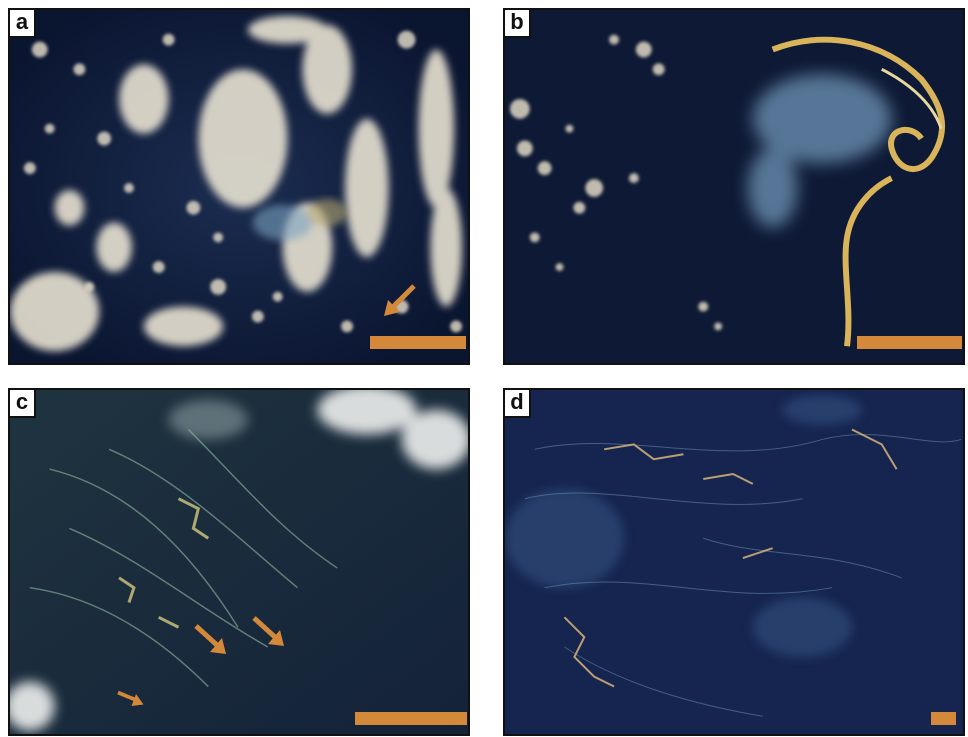 The height and width of the screenshot is (737, 968). What do you see at coordinates (518, 24) in the screenshot?
I see `panel-b-label: b` at bounding box center [518, 24].